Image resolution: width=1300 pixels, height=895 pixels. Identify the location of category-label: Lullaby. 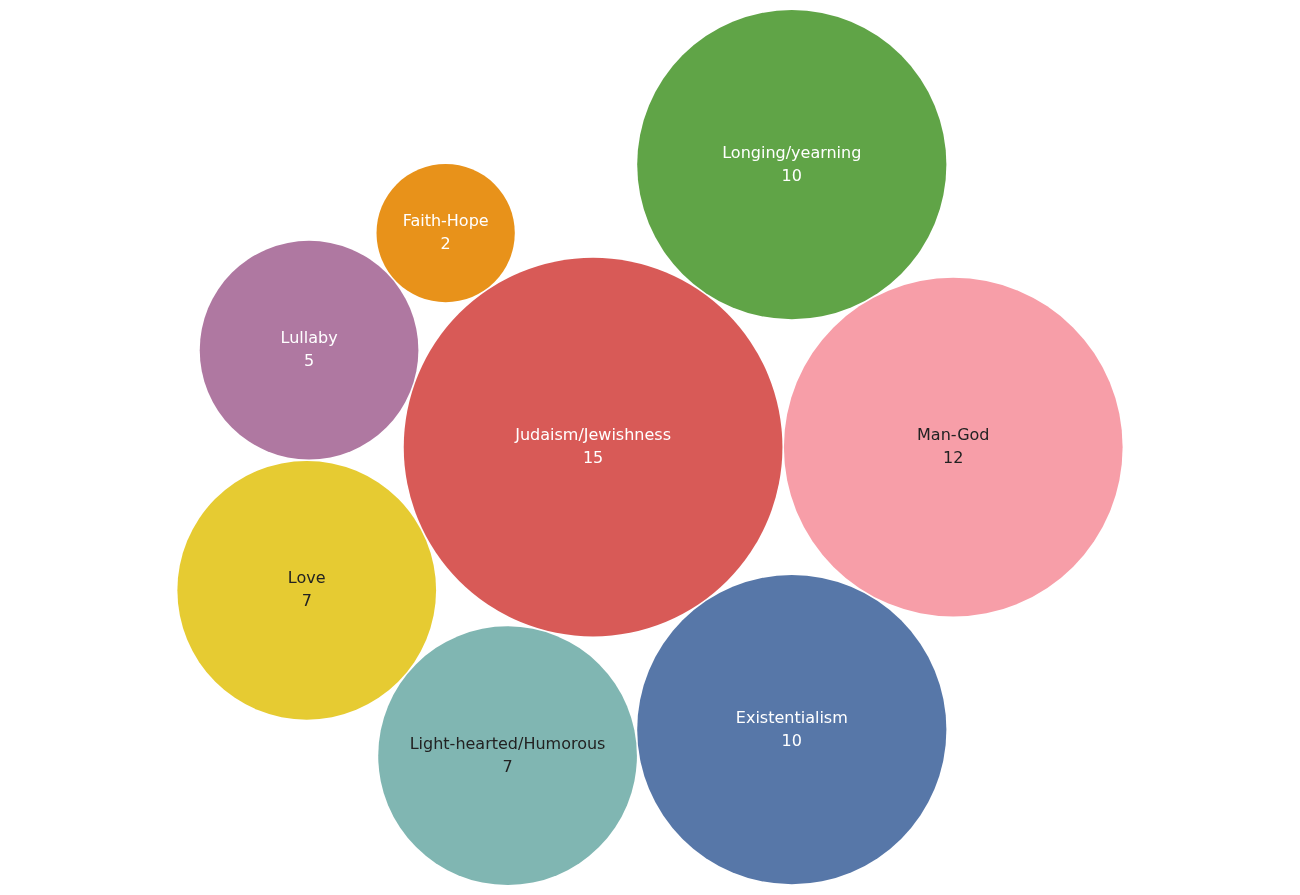
(309, 338).